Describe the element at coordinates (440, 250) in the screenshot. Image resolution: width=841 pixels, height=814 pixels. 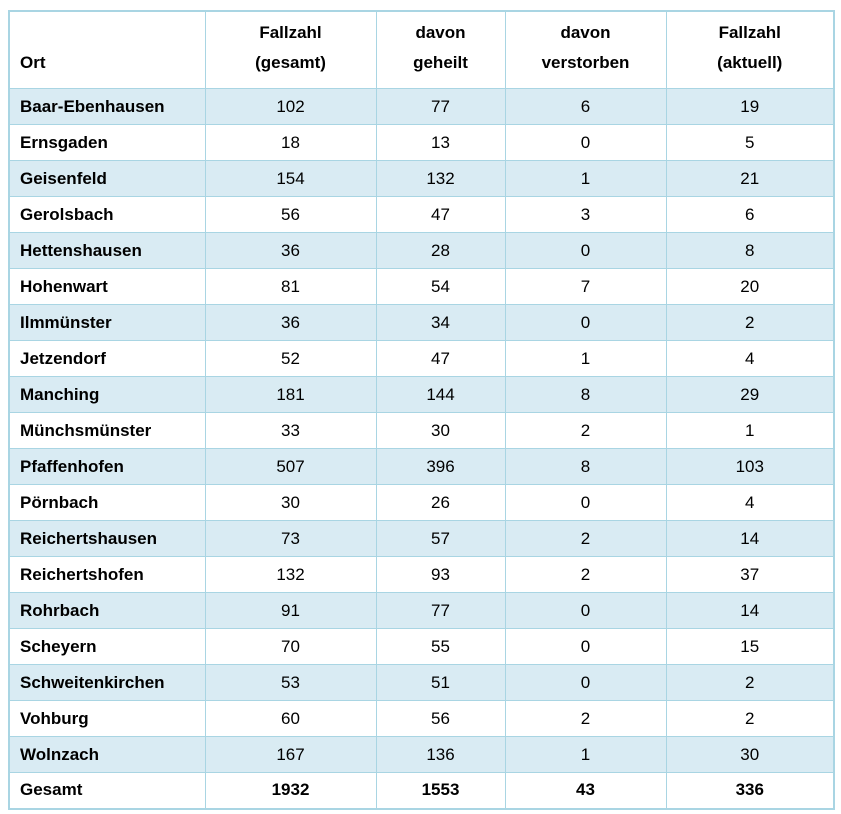
I see `value-cell: 28` at that location.